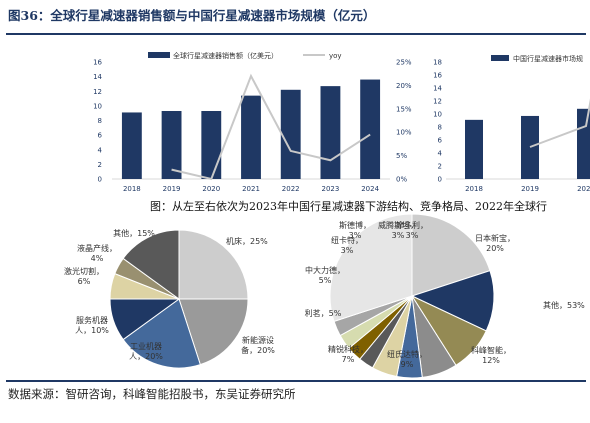 The width and height of the screenshot is (590, 423). I want to click on pie2-label-kefeng: 科峰智能， 12%, so click(491, 355).